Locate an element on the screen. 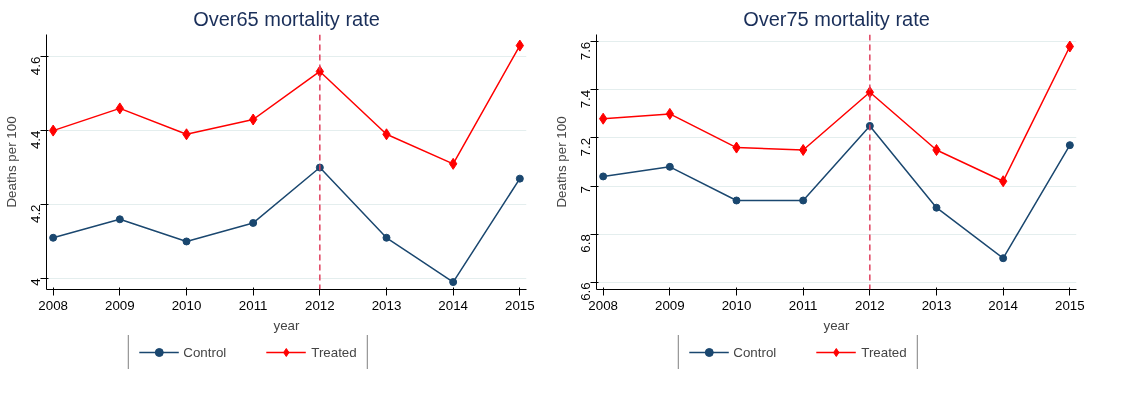 This screenshot has width=1141, height=412. y-tick-label: 4.2 is located at coordinates (35, 214).